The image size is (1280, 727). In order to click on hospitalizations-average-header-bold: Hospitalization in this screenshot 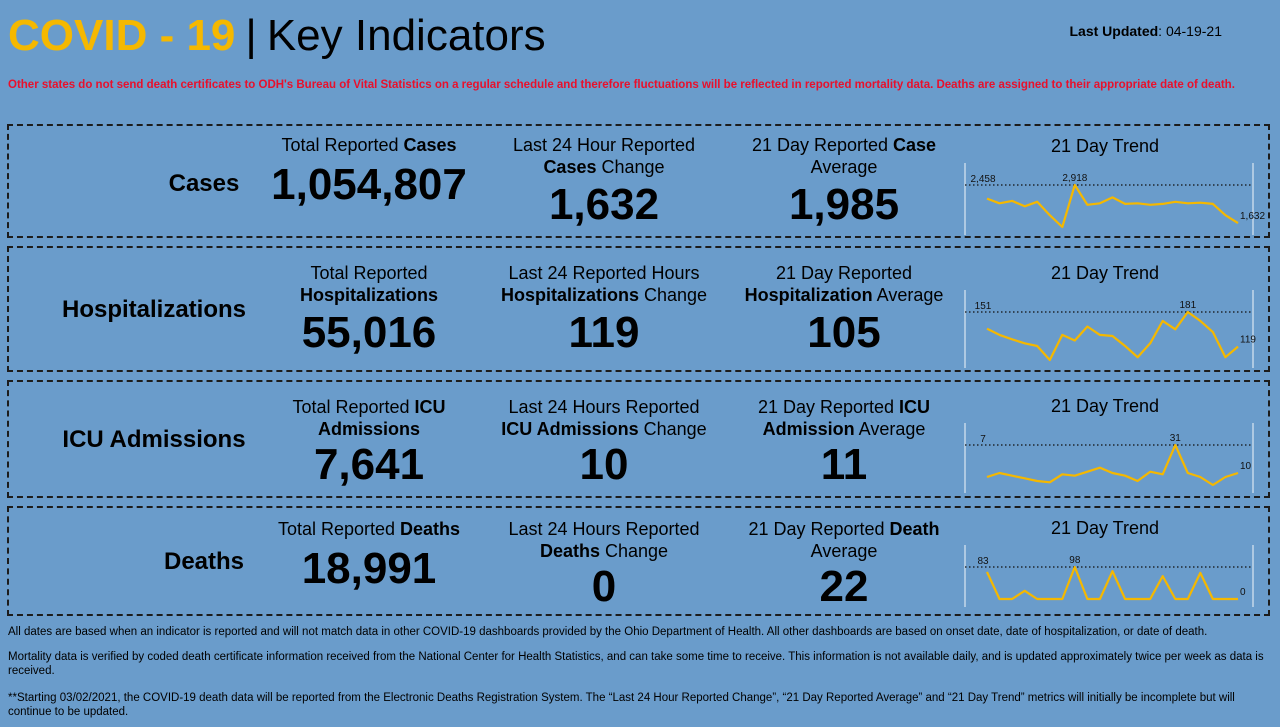, I will do `click(808, 295)`.